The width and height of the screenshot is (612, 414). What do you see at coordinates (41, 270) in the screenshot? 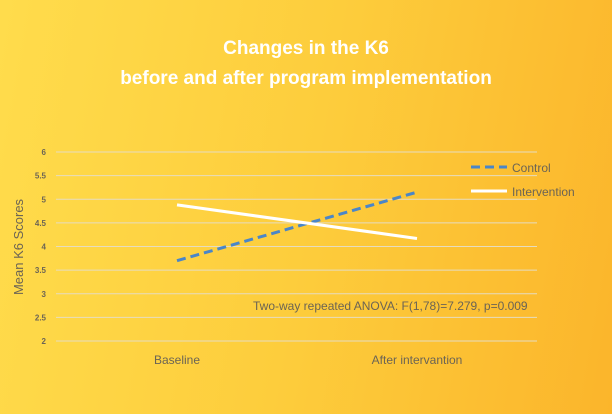
I see `y-tick-label: 3.5` at bounding box center [41, 270].